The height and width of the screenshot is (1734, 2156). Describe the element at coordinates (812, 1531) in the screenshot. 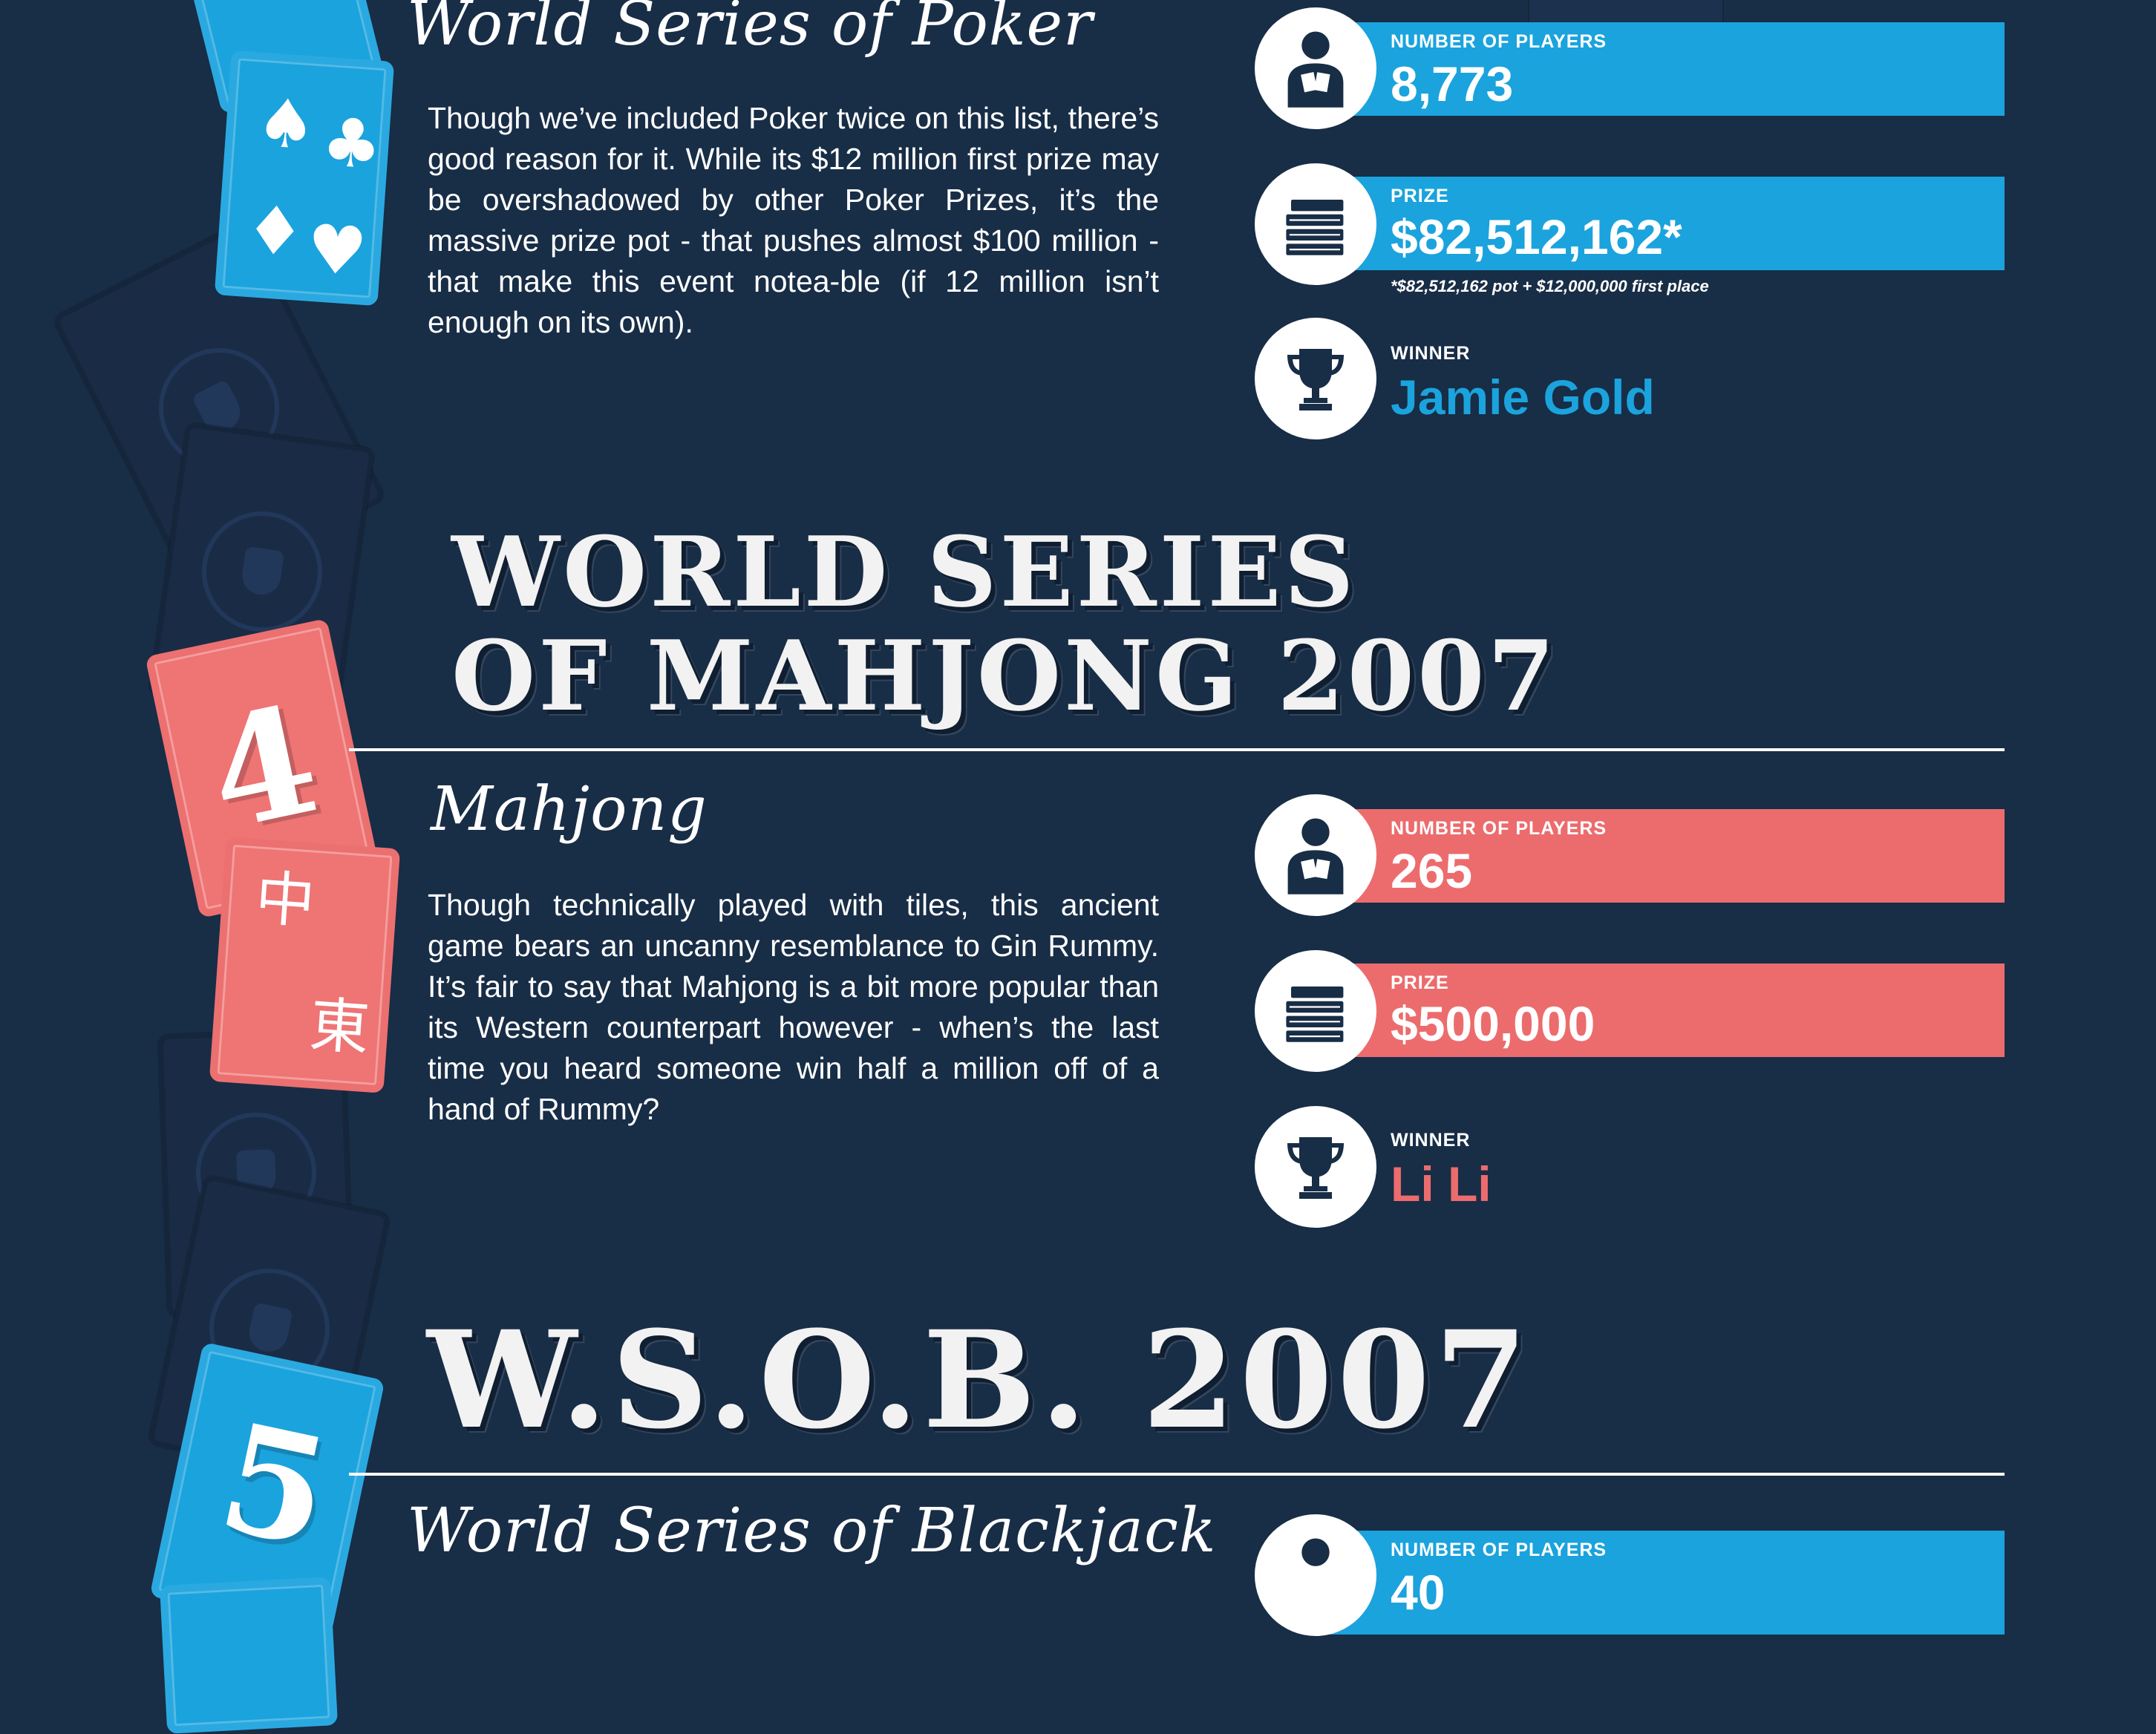

I see `section-subtitle: World Series of Blackjack` at that location.